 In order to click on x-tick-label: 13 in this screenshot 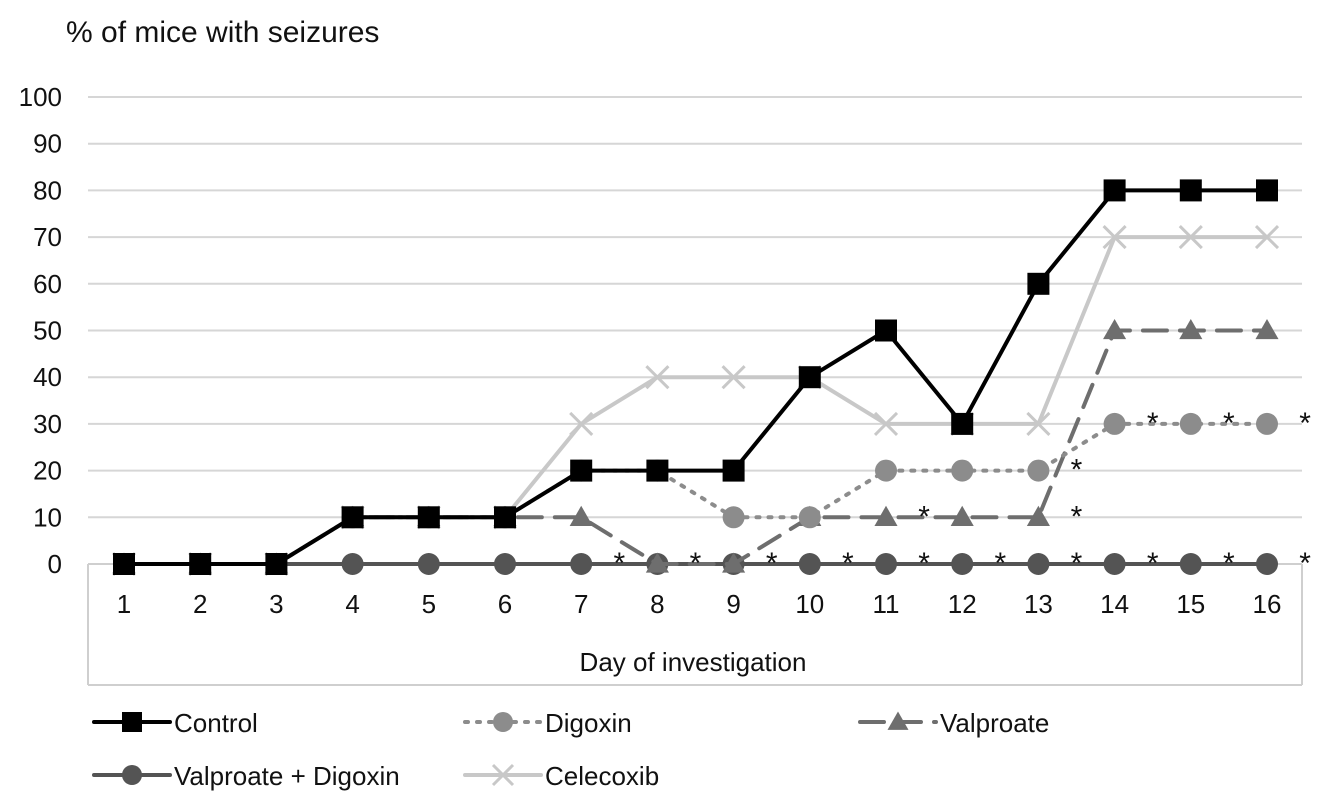, I will do `click(1038, 604)`.